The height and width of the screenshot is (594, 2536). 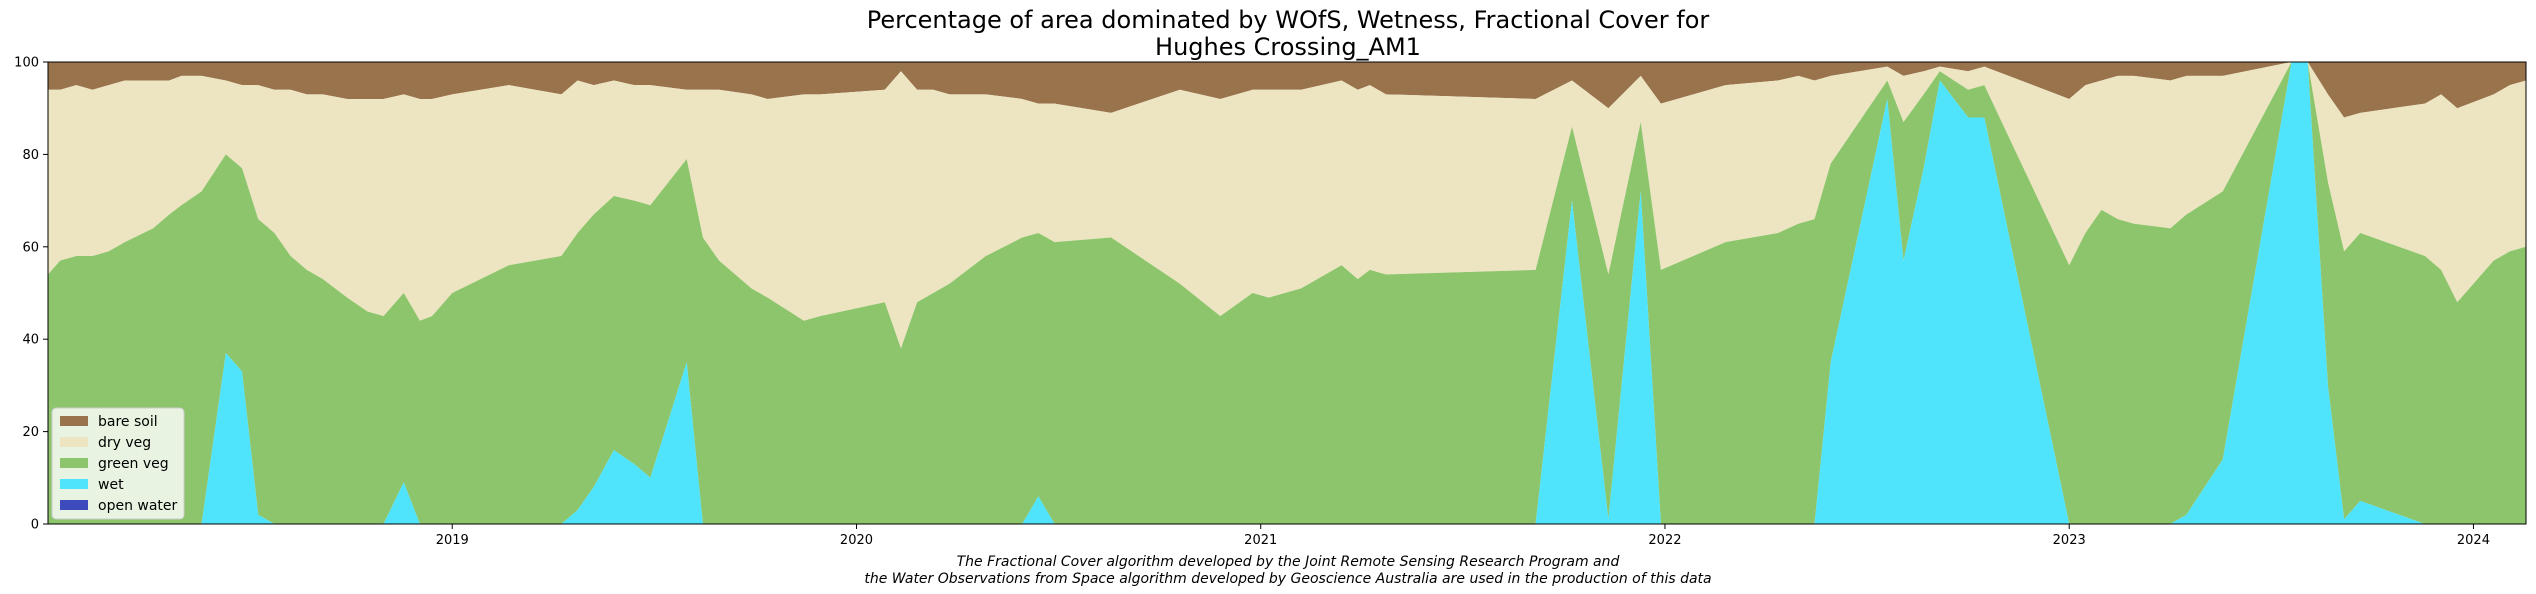 I want to click on x-tick-label-2023: 2023, so click(x=2069, y=540).